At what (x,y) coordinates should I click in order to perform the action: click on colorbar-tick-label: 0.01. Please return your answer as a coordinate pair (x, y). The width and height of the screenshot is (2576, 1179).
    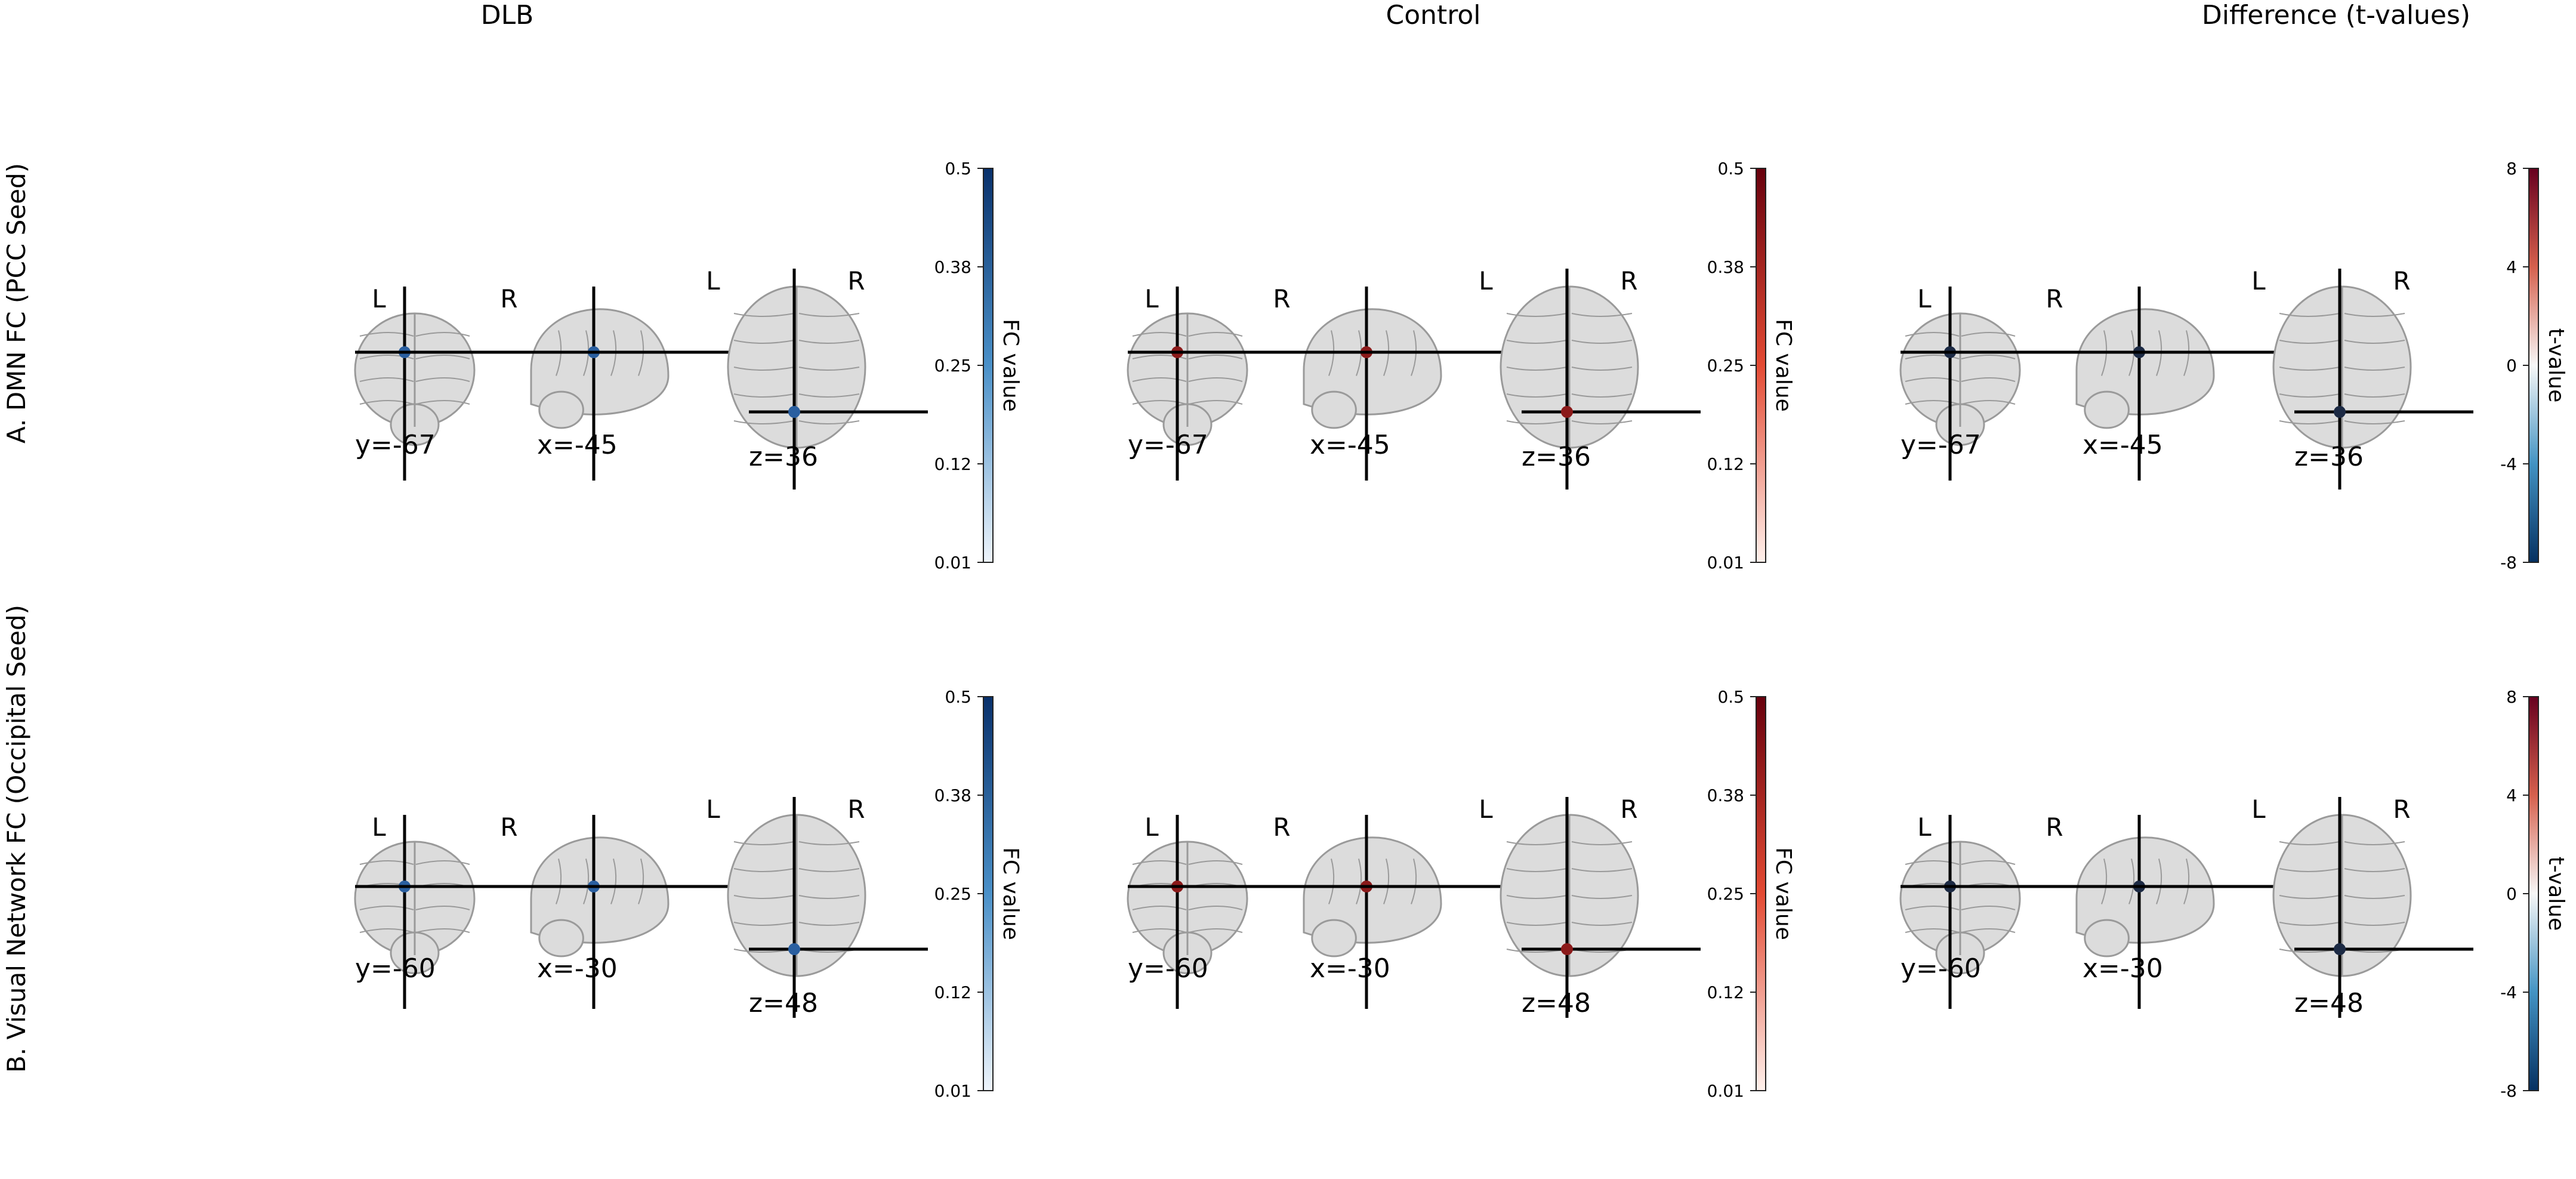
    Looking at the image, I should click on (952, 1091).